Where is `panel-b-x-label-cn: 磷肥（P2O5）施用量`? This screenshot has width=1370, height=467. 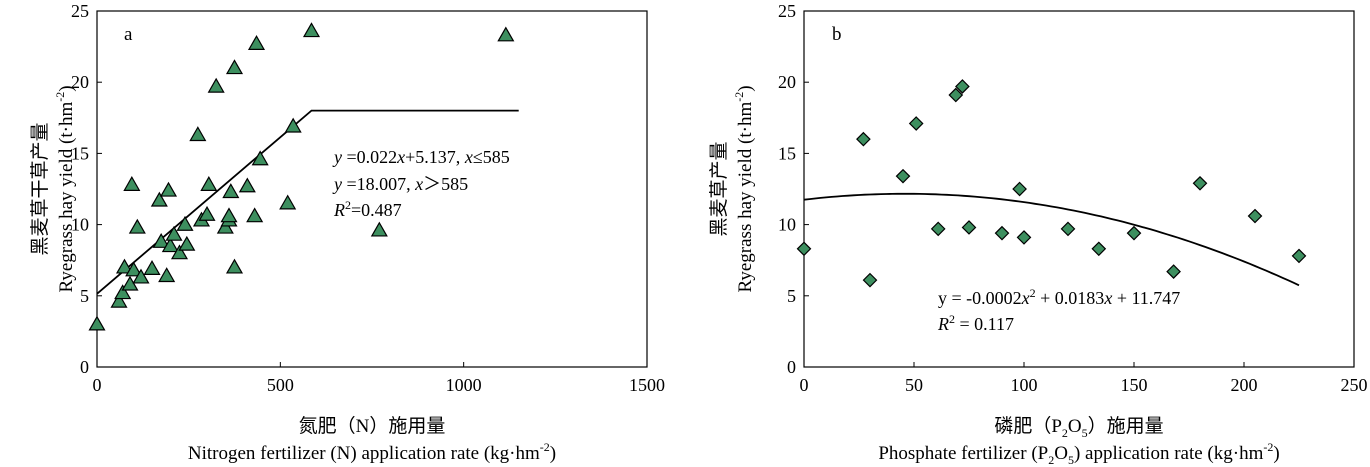 panel-b-x-label-cn: 磷肥（P2O5）施用量 is located at coordinates (1078, 427).